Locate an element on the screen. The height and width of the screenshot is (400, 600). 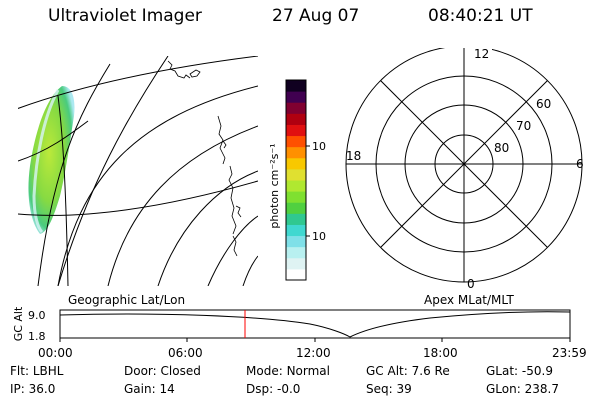
lat-label-60: 60 is located at coordinates (543, 104).